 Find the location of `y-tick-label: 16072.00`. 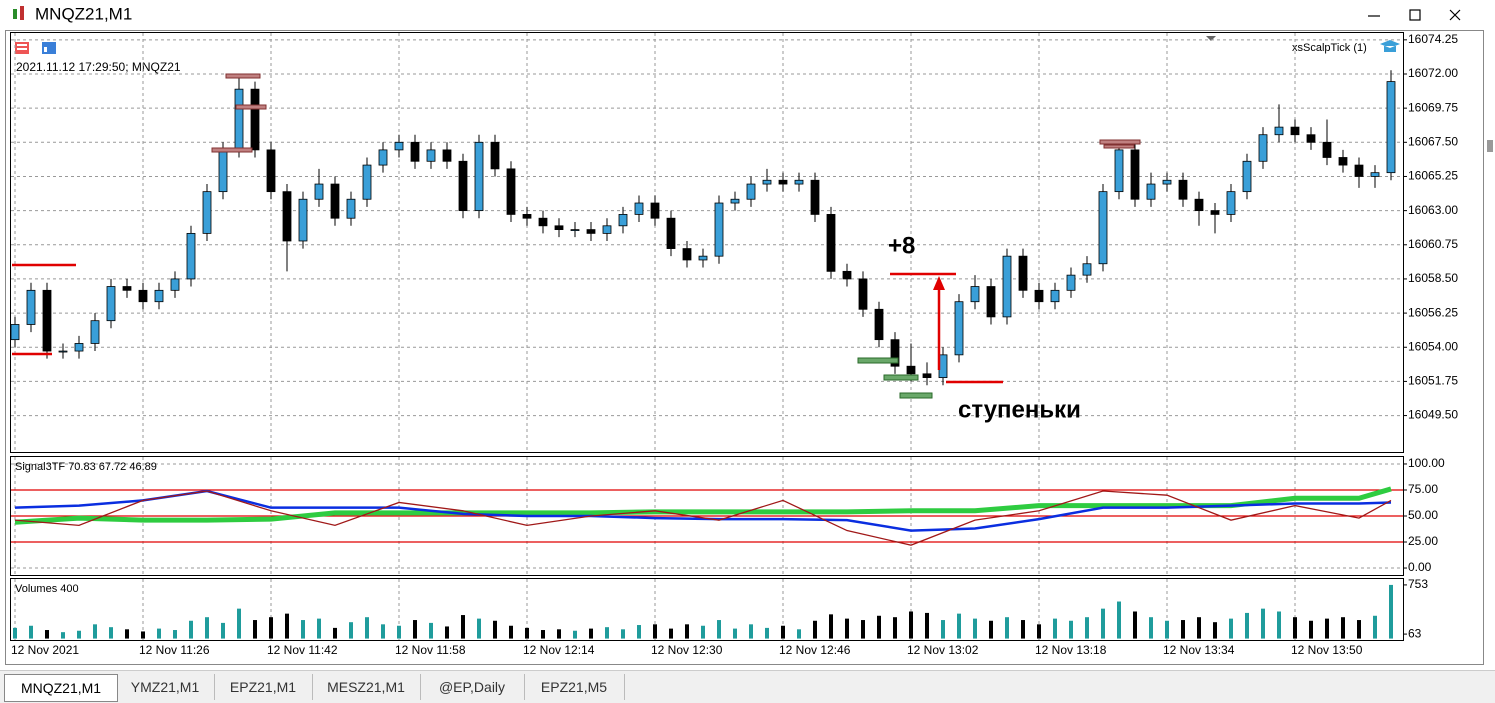

y-tick-label: 16072.00 is located at coordinates (1433, 73).